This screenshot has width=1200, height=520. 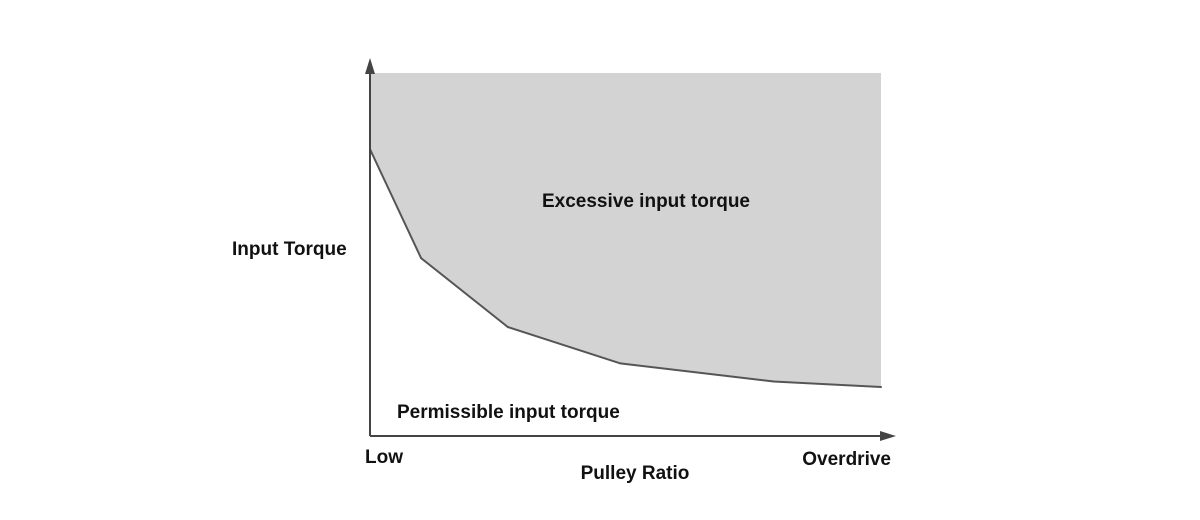 I want to click on y-axis-arrow-icon, so click(x=370, y=66).